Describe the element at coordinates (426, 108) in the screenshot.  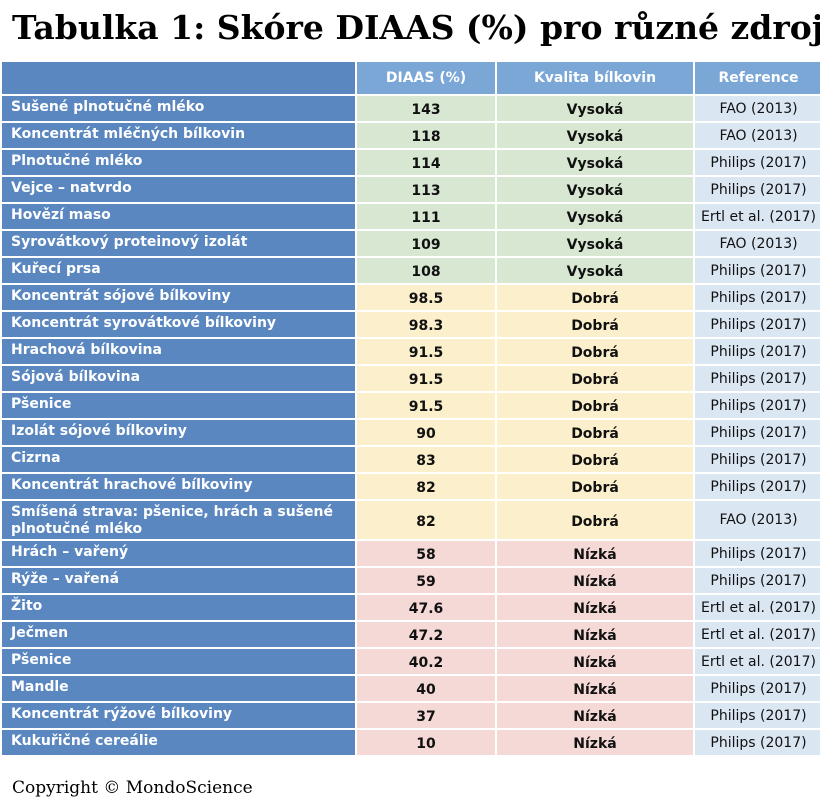
I see `diaas-value: 143` at that location.